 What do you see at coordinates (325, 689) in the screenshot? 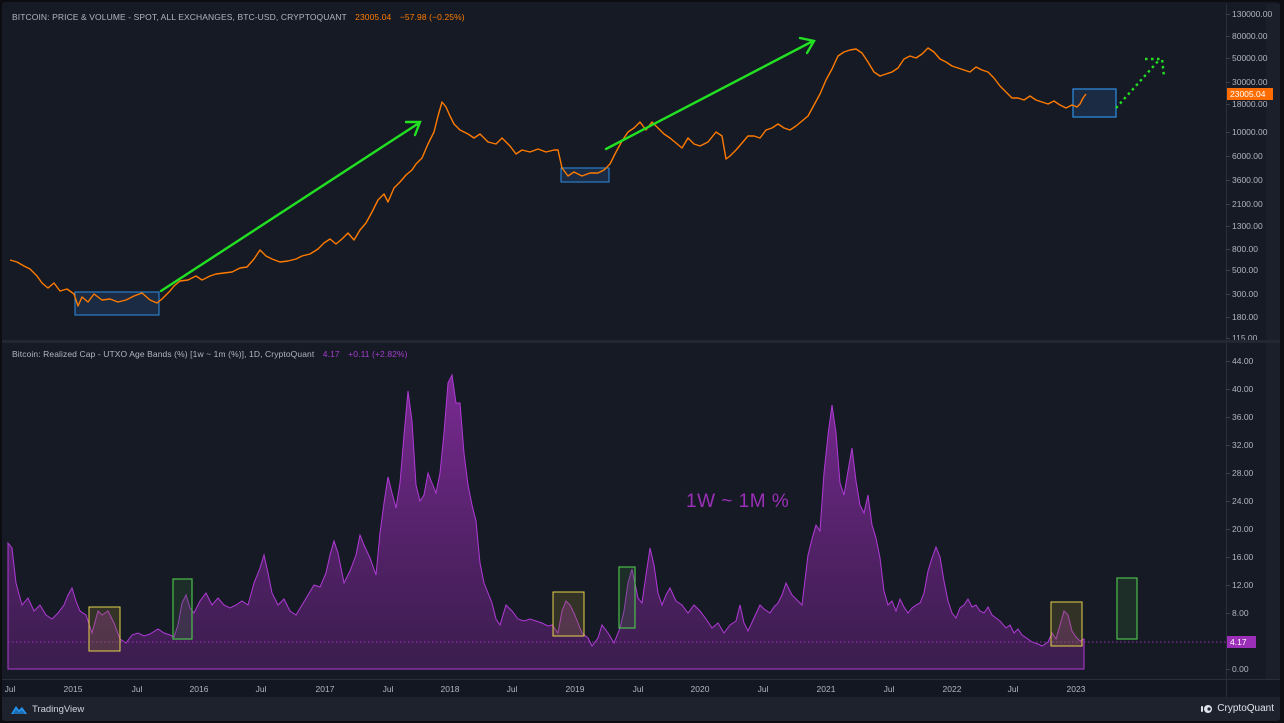
I see `time-tick: 2017` at bounding box center [325, 689].